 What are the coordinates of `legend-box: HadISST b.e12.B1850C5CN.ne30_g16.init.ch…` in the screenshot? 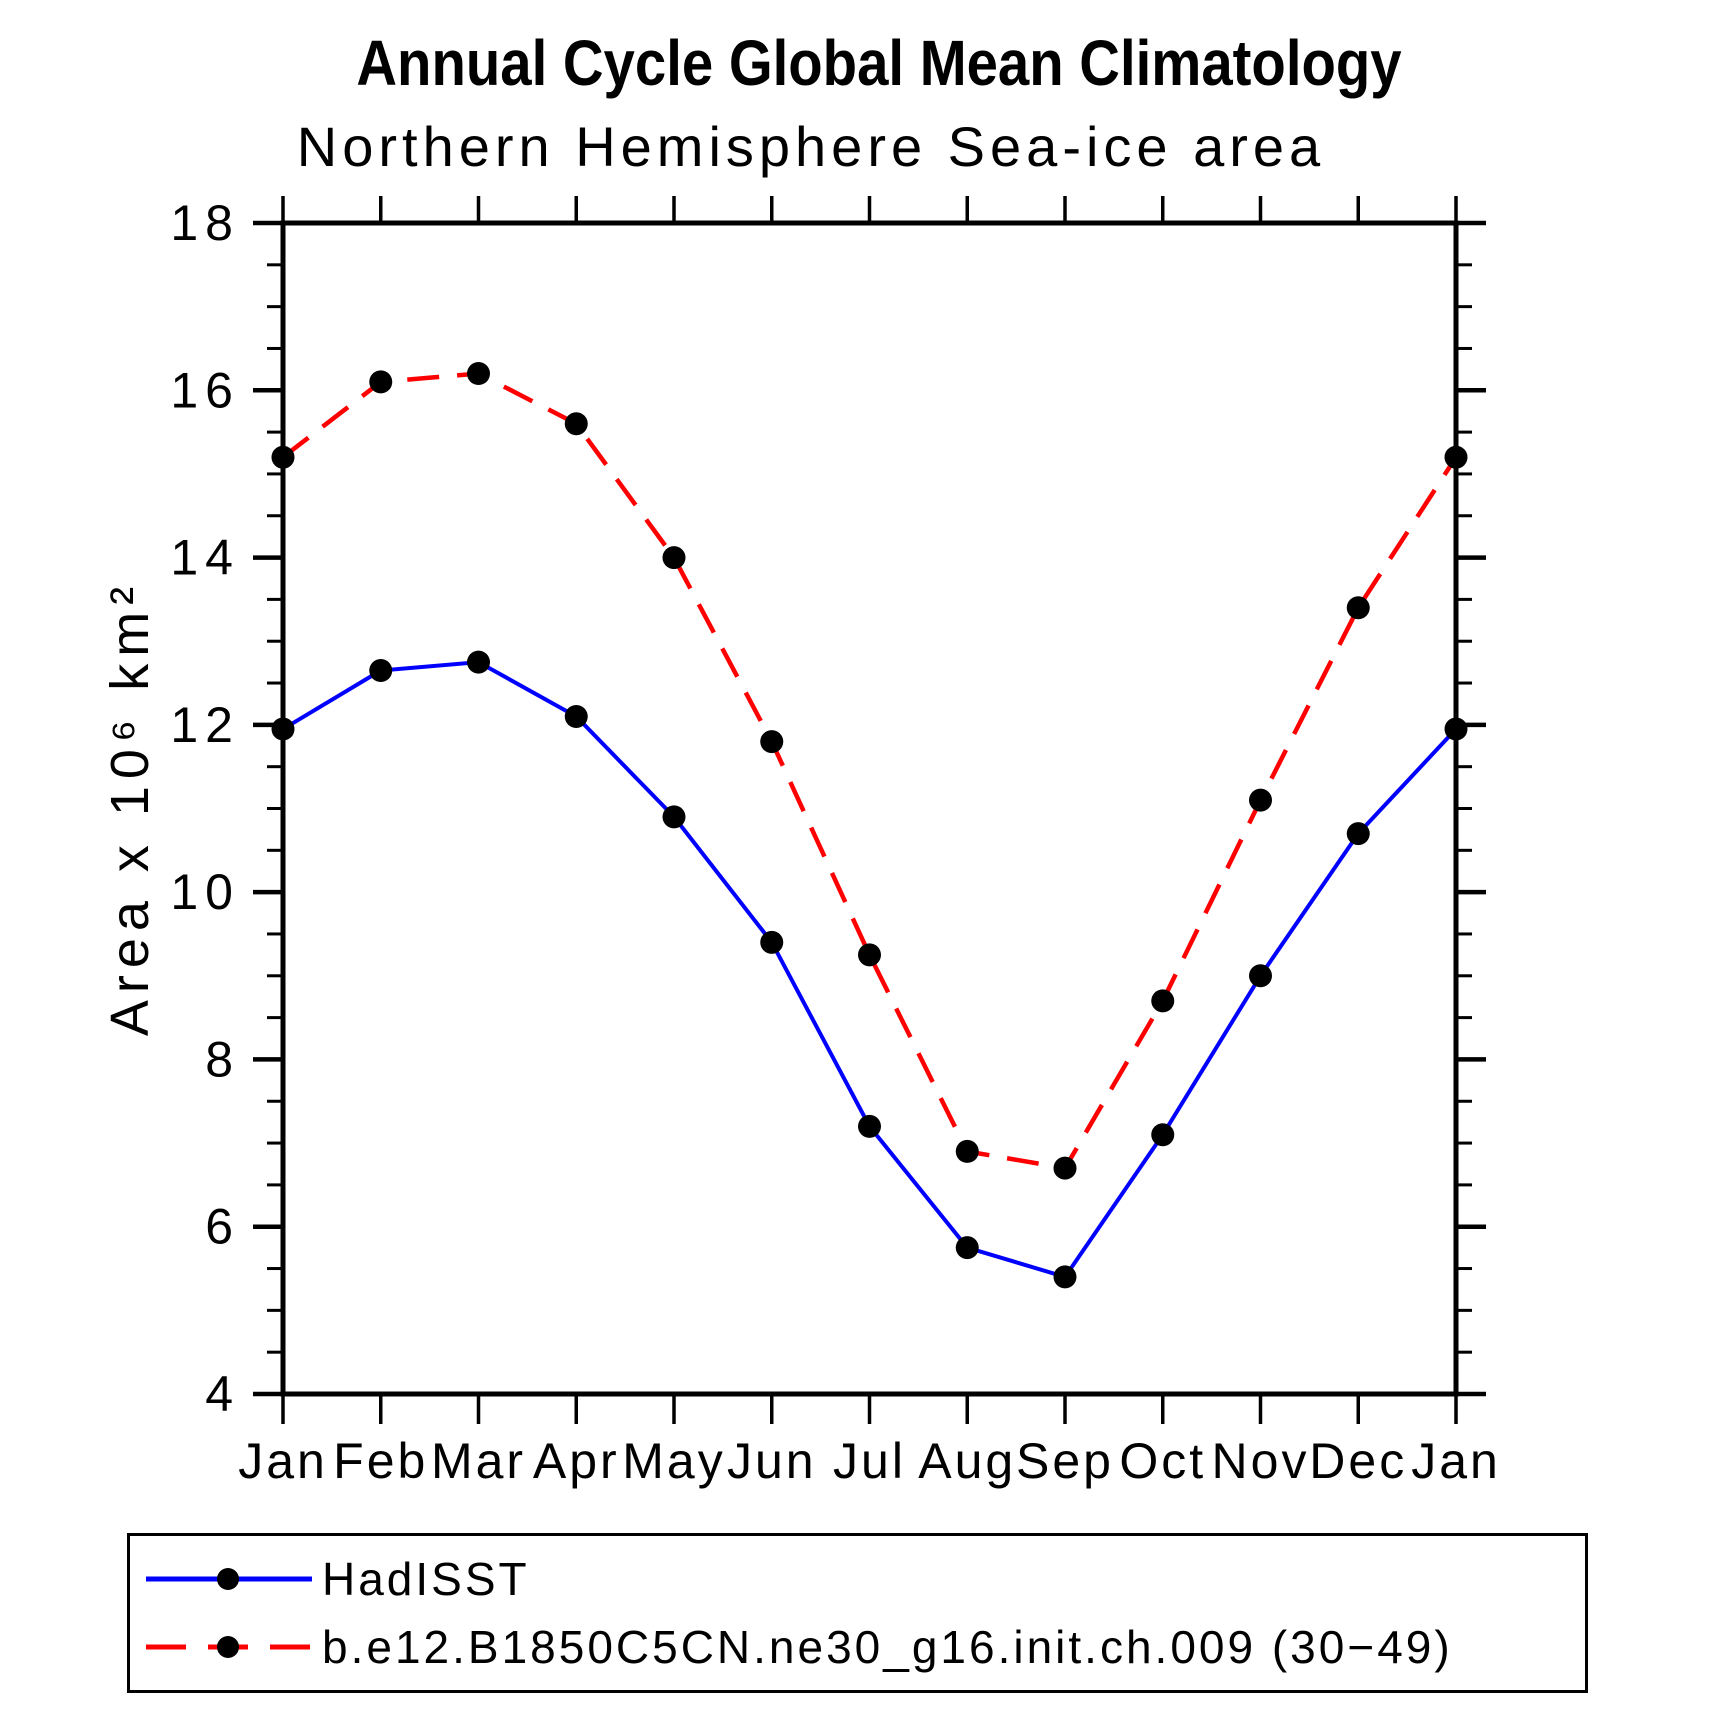 It's located at (857, 1613).